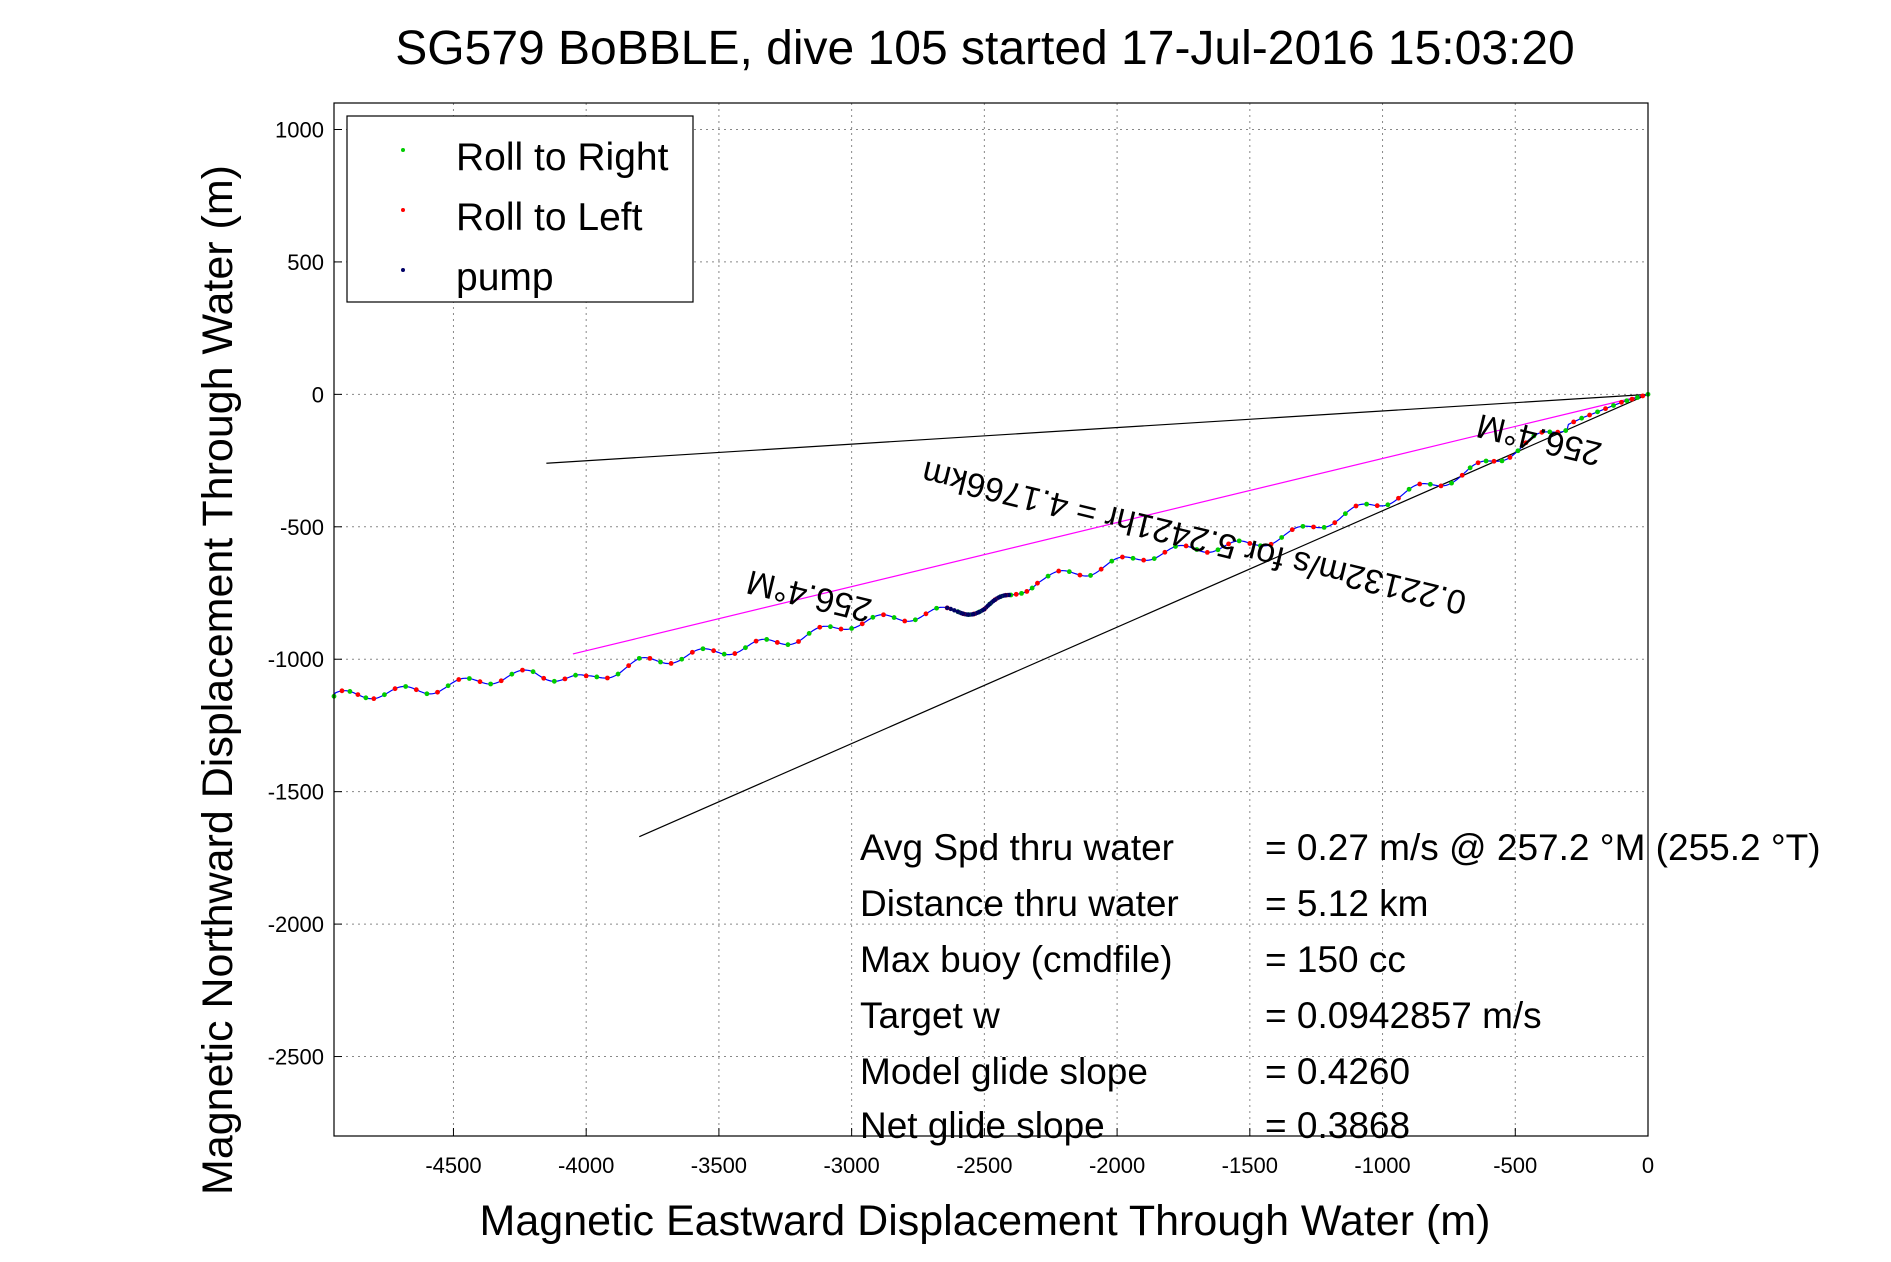 This screenshot has height=1262, width=1891. Describe the element at coordinates (1335, 959) in the screenshot. I see `stat-value-max-buoy: = 150 cc` at that location.